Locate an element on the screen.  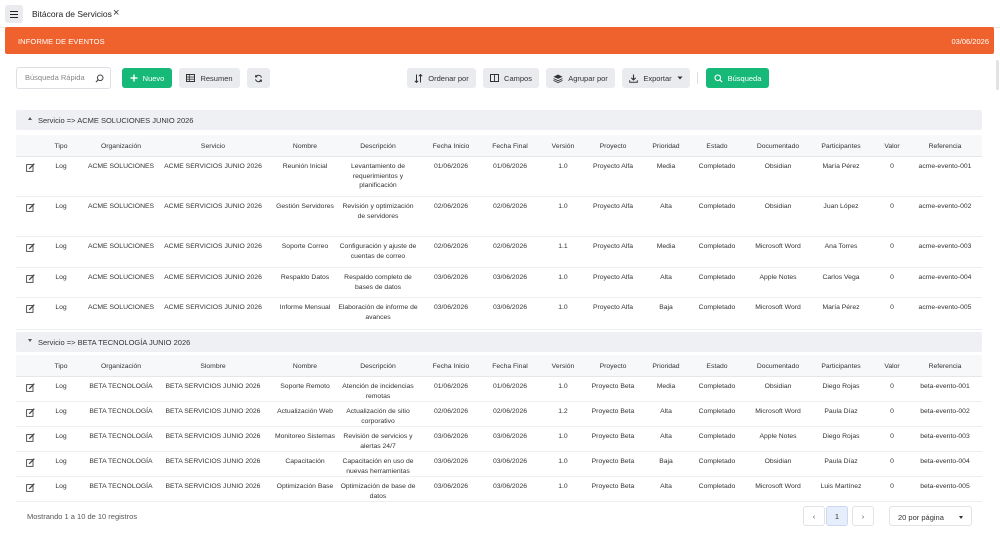
group-header: Servicio => BETA TECNOLOGÍA JUNIO 2026 is located at coordinates (499, 342).